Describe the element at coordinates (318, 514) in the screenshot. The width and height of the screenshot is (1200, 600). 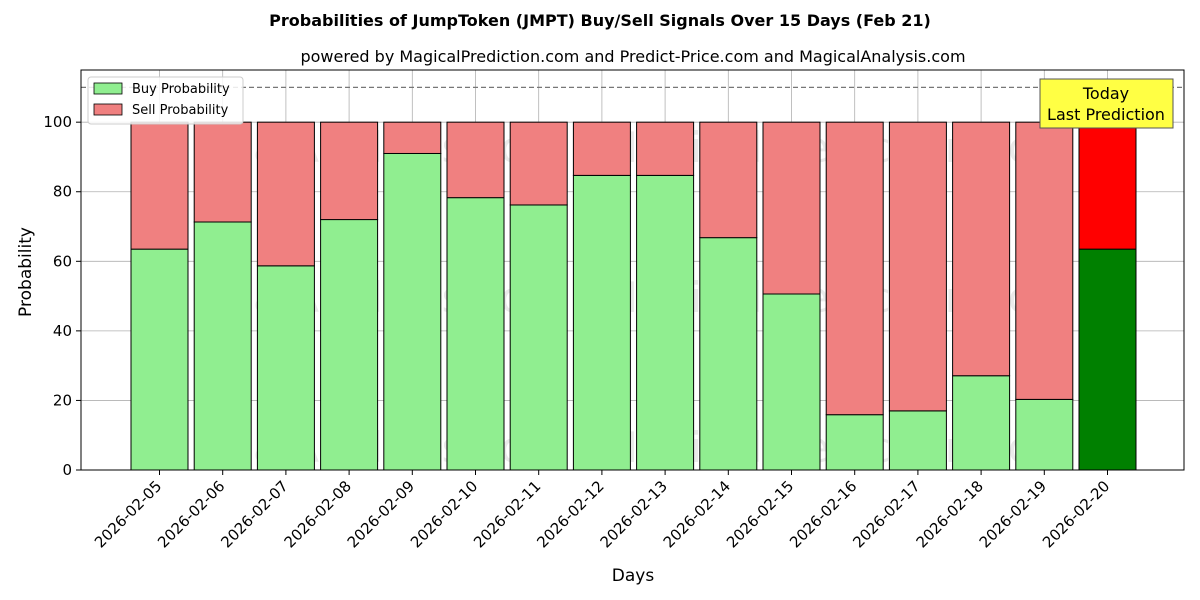
I see `x-tick-label: 2026-02-08` at that location.